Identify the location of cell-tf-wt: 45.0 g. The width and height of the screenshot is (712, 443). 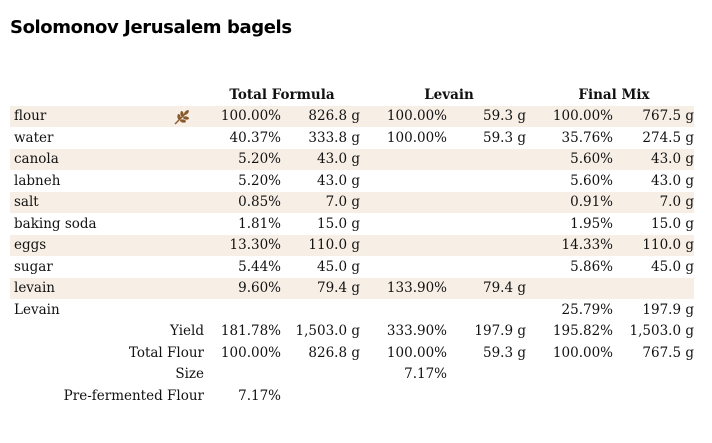
(338, 266).